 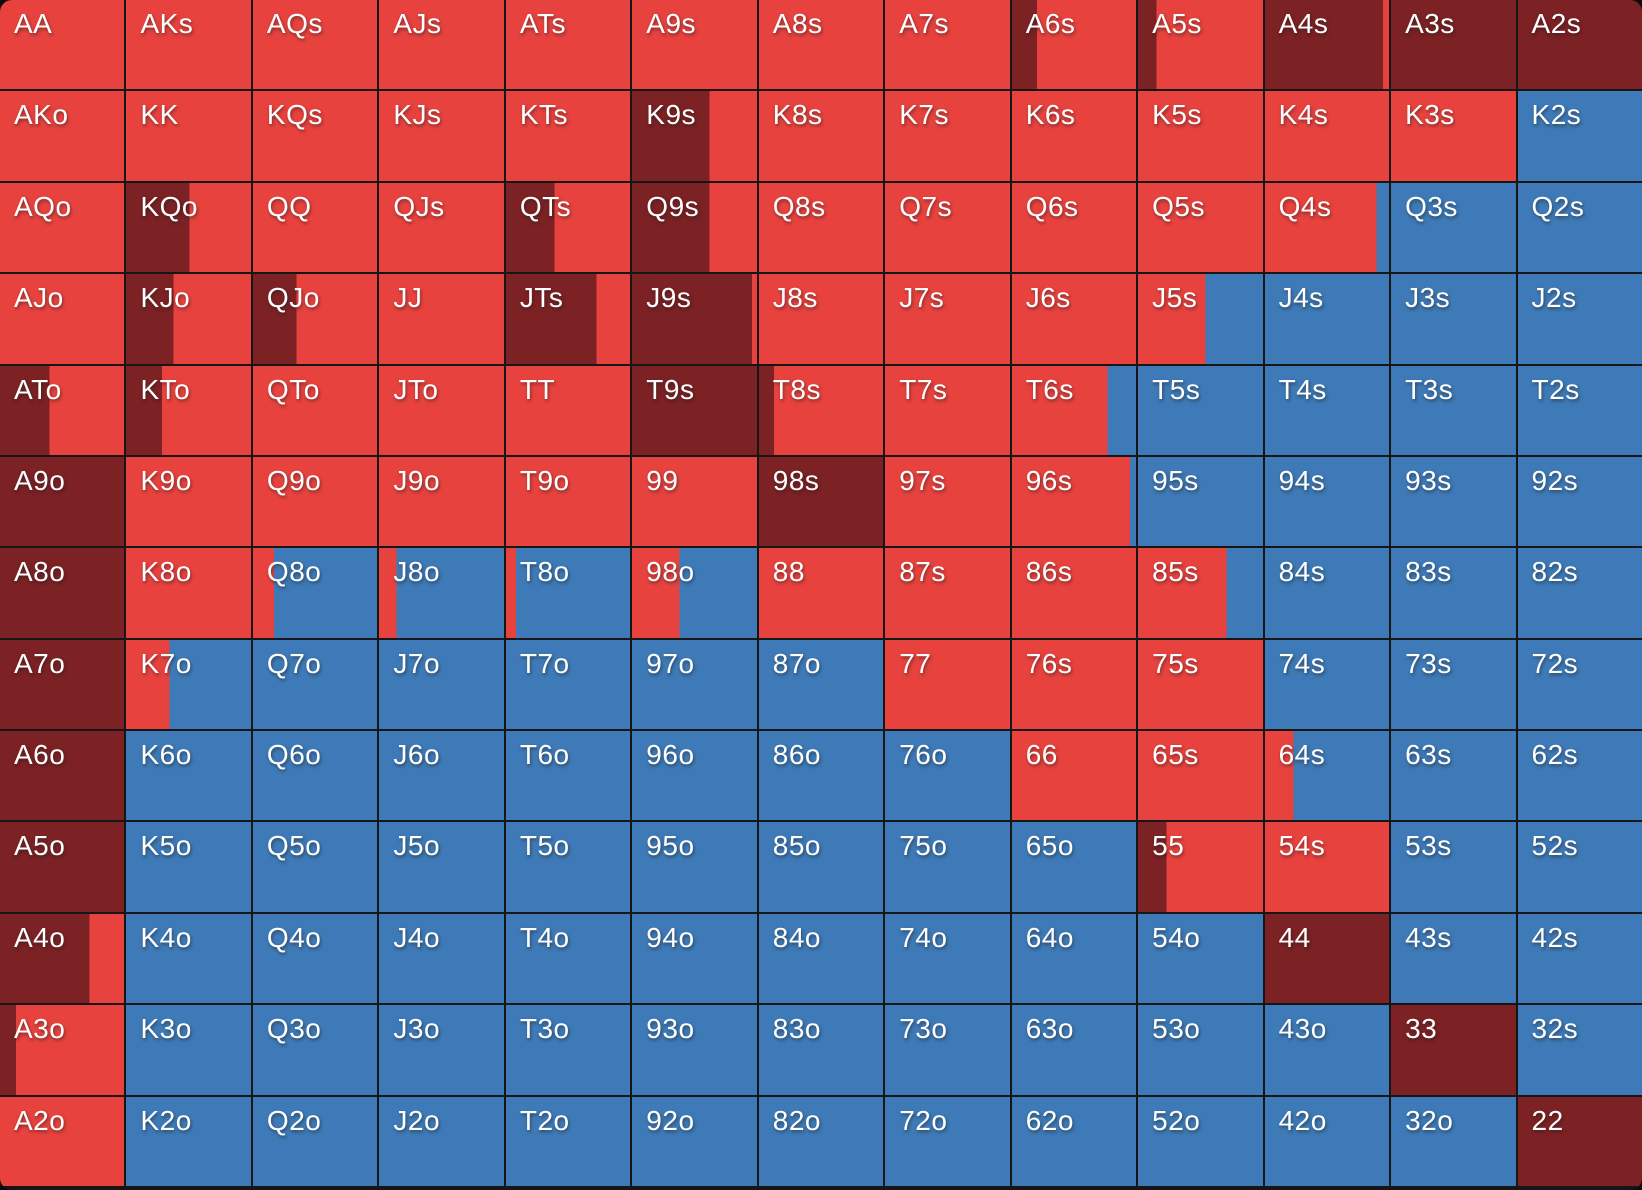 I want to click on hand-cell: 76o, so click(x=947, y=776).